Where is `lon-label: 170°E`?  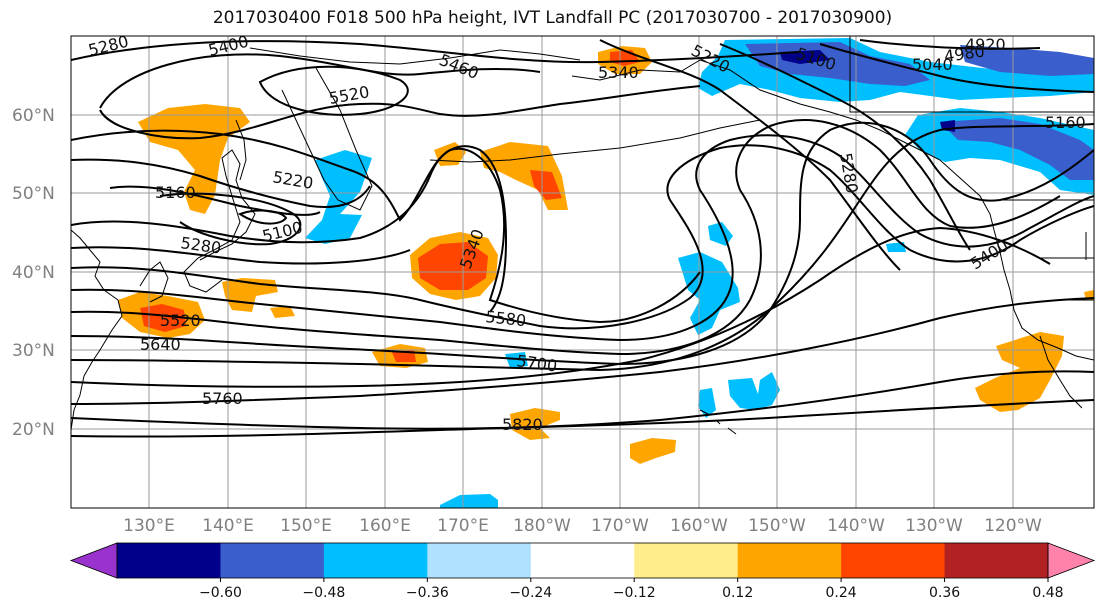
lon-label: 170°E is located at coordinates (463, 526).